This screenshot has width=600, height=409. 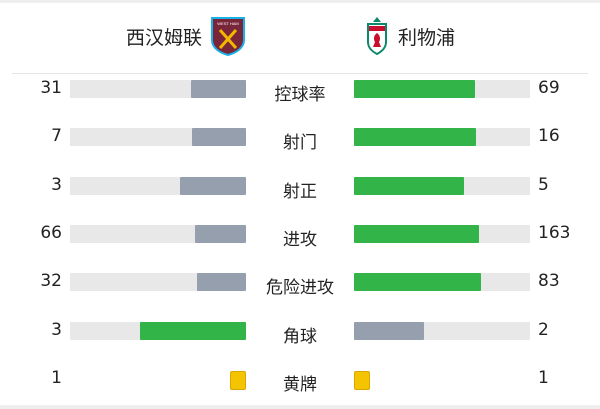 I want to click on stat-label: 射正, so click(x=300, y=191).